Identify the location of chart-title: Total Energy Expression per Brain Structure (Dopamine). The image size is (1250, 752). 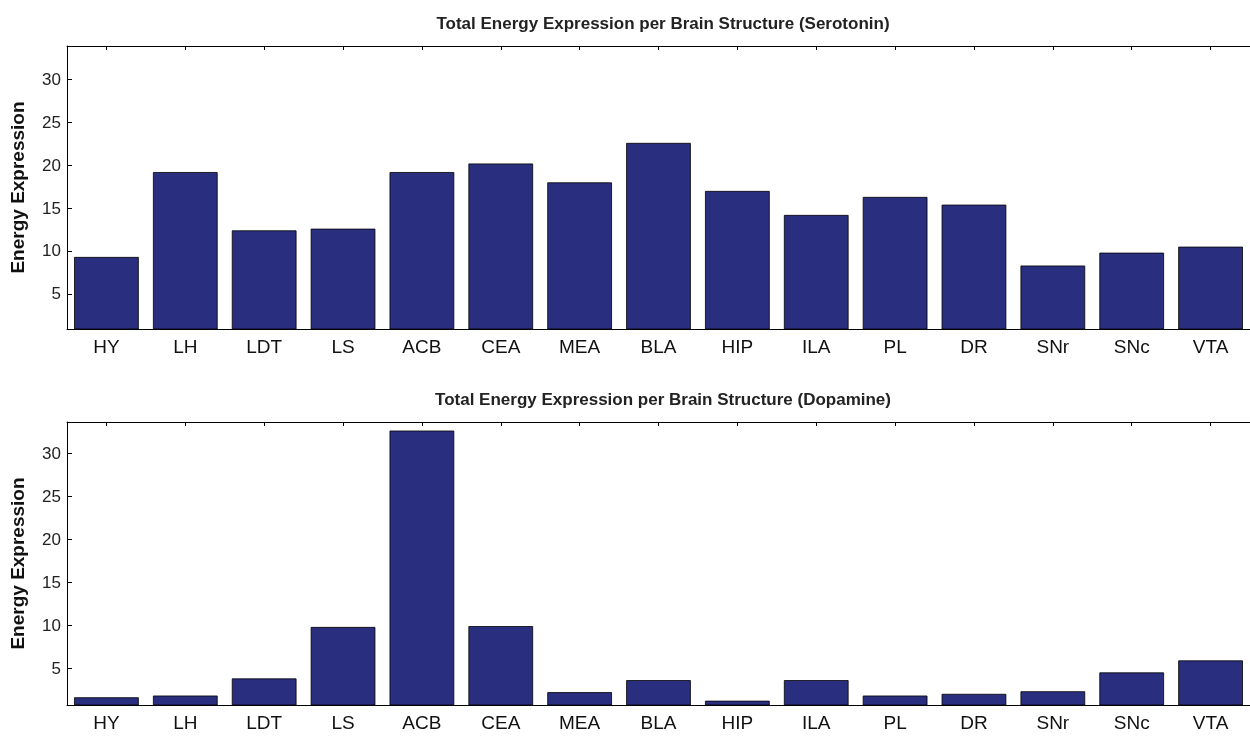
(663, 399).